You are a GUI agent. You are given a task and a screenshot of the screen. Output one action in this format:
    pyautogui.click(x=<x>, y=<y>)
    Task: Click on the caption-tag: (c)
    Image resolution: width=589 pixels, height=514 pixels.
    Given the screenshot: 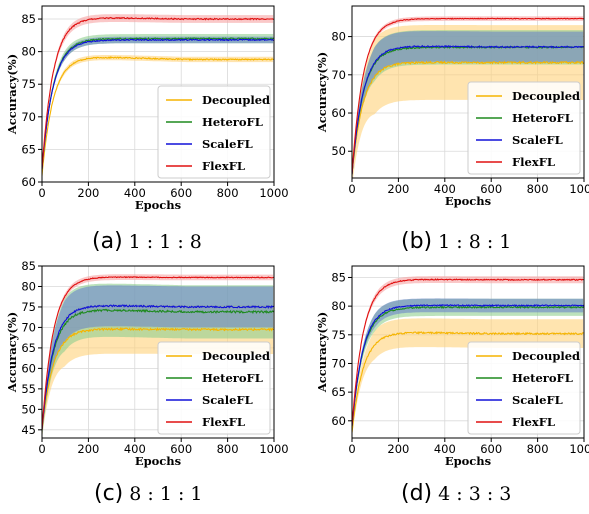 What is the action you would take?
    pyautogui.click(x=109, y=493)
    